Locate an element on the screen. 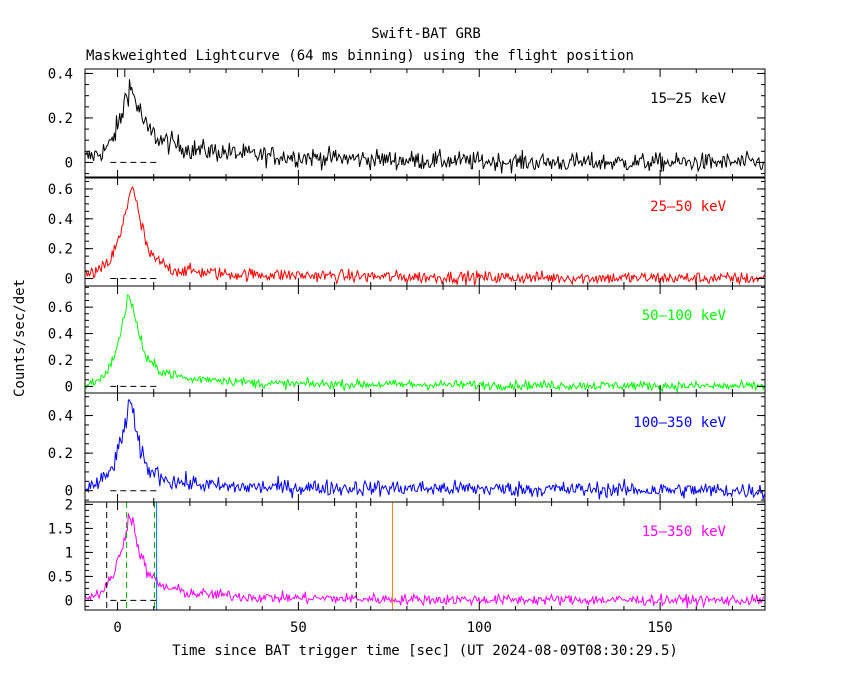 This screenshot has width=850, height=684. y-tick-label: 2 is located at coordinates (69, 505).